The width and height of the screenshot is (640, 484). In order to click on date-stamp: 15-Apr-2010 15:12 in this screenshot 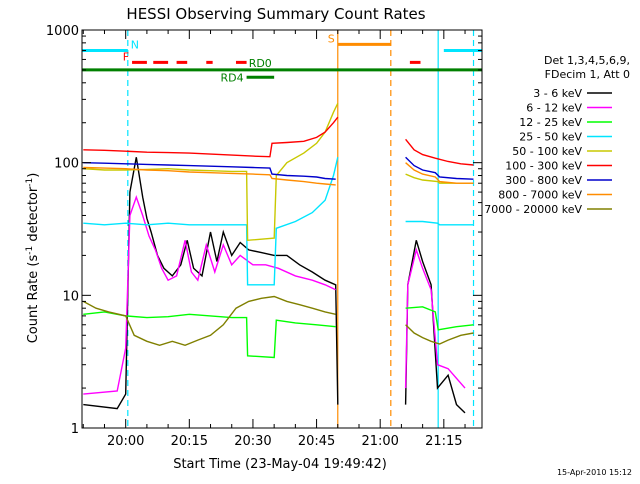, I will do `click(594, 472)`.